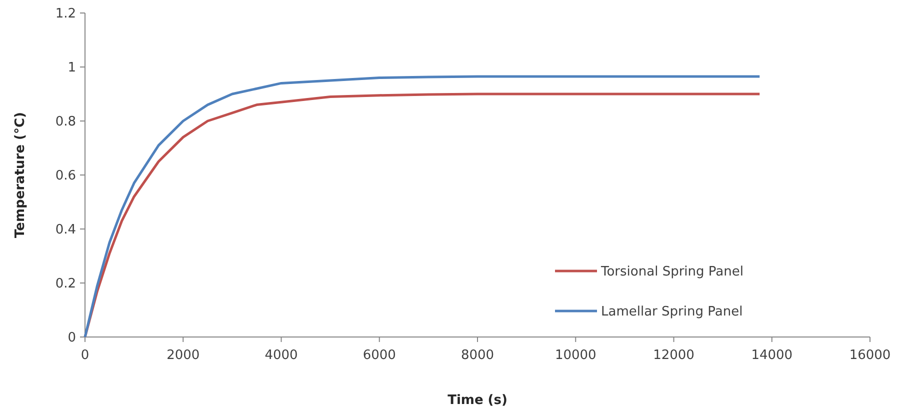 Image resolution: width=906 pixels, height=414 pixels. What do you see at coordinates (20, 175) in the screenshot?
I see `y-axis-title: Temperature (°C)` at bounding box center [20, 175].